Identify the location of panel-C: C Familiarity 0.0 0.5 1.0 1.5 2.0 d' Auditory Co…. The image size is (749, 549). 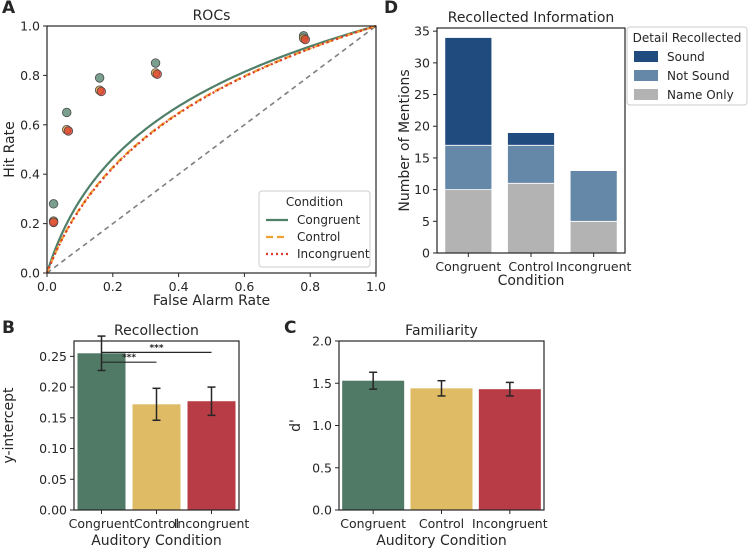
(416, 433).